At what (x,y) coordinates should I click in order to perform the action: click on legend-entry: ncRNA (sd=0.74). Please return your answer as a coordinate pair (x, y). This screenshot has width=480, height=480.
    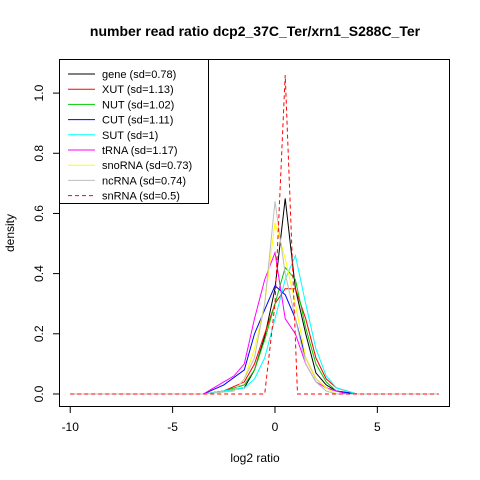
    Looking at the image, I should click on (127, 181).